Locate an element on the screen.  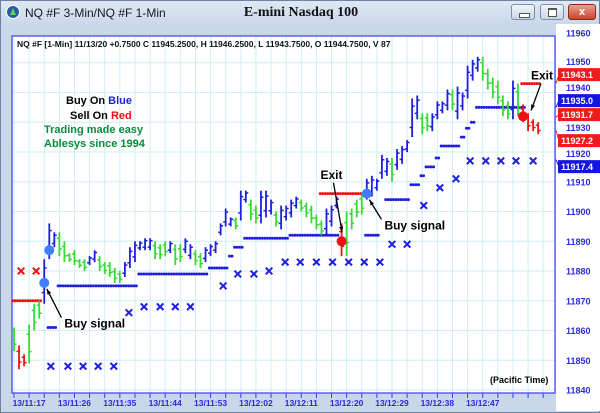
price-tag is located at coordinates (579, 141).